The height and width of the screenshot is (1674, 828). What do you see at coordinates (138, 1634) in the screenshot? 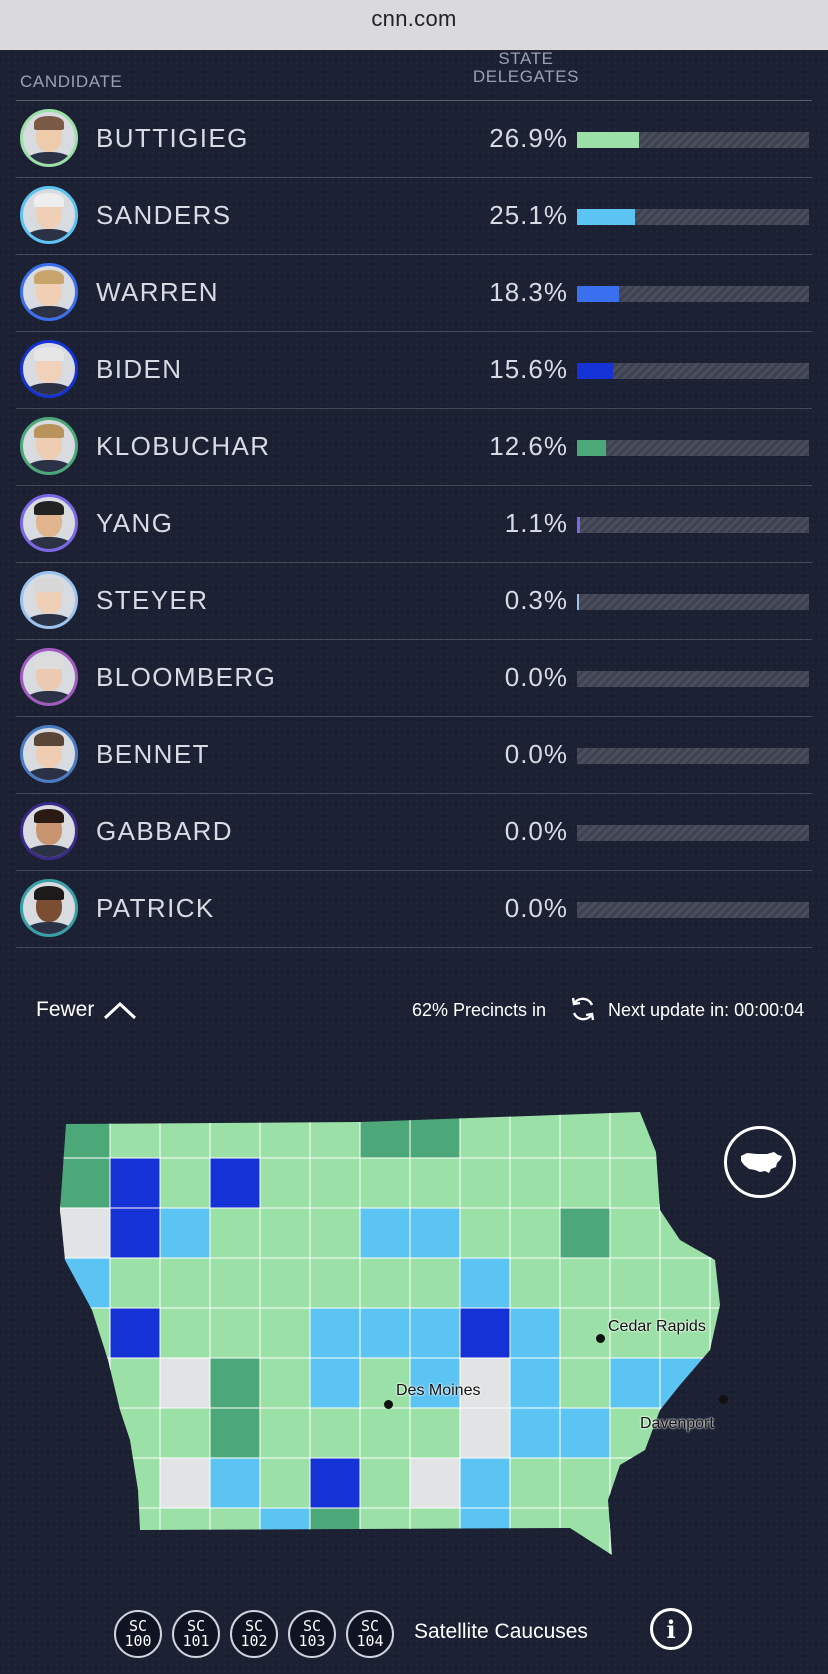
I see `satellite-caucus-button: SC 100` at bounding box center [138, 1634].